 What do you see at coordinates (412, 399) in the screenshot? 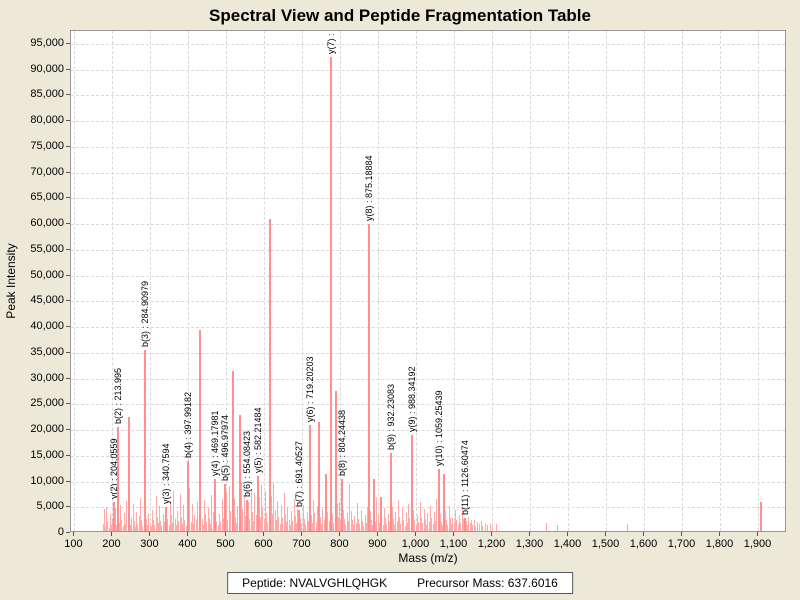
I see `peak-annotation-y(9): y(9) : 988.34192` at bounding box center [412, 399].